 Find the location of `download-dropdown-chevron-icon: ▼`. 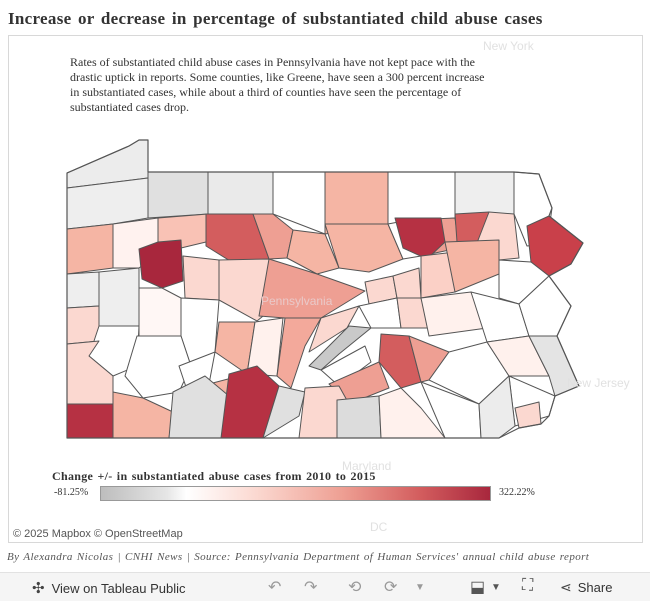

download-dropdown-chevron-icon: ▼ is located at coordinates (496, 587).